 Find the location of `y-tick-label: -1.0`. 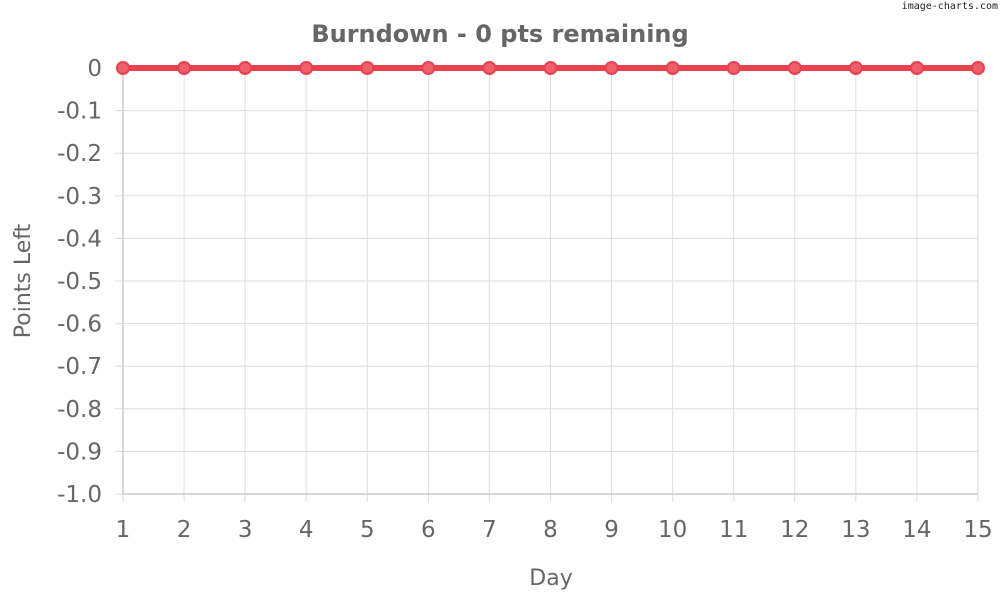

y-tick-label: -1.0 is located at coordinates (79, 495).